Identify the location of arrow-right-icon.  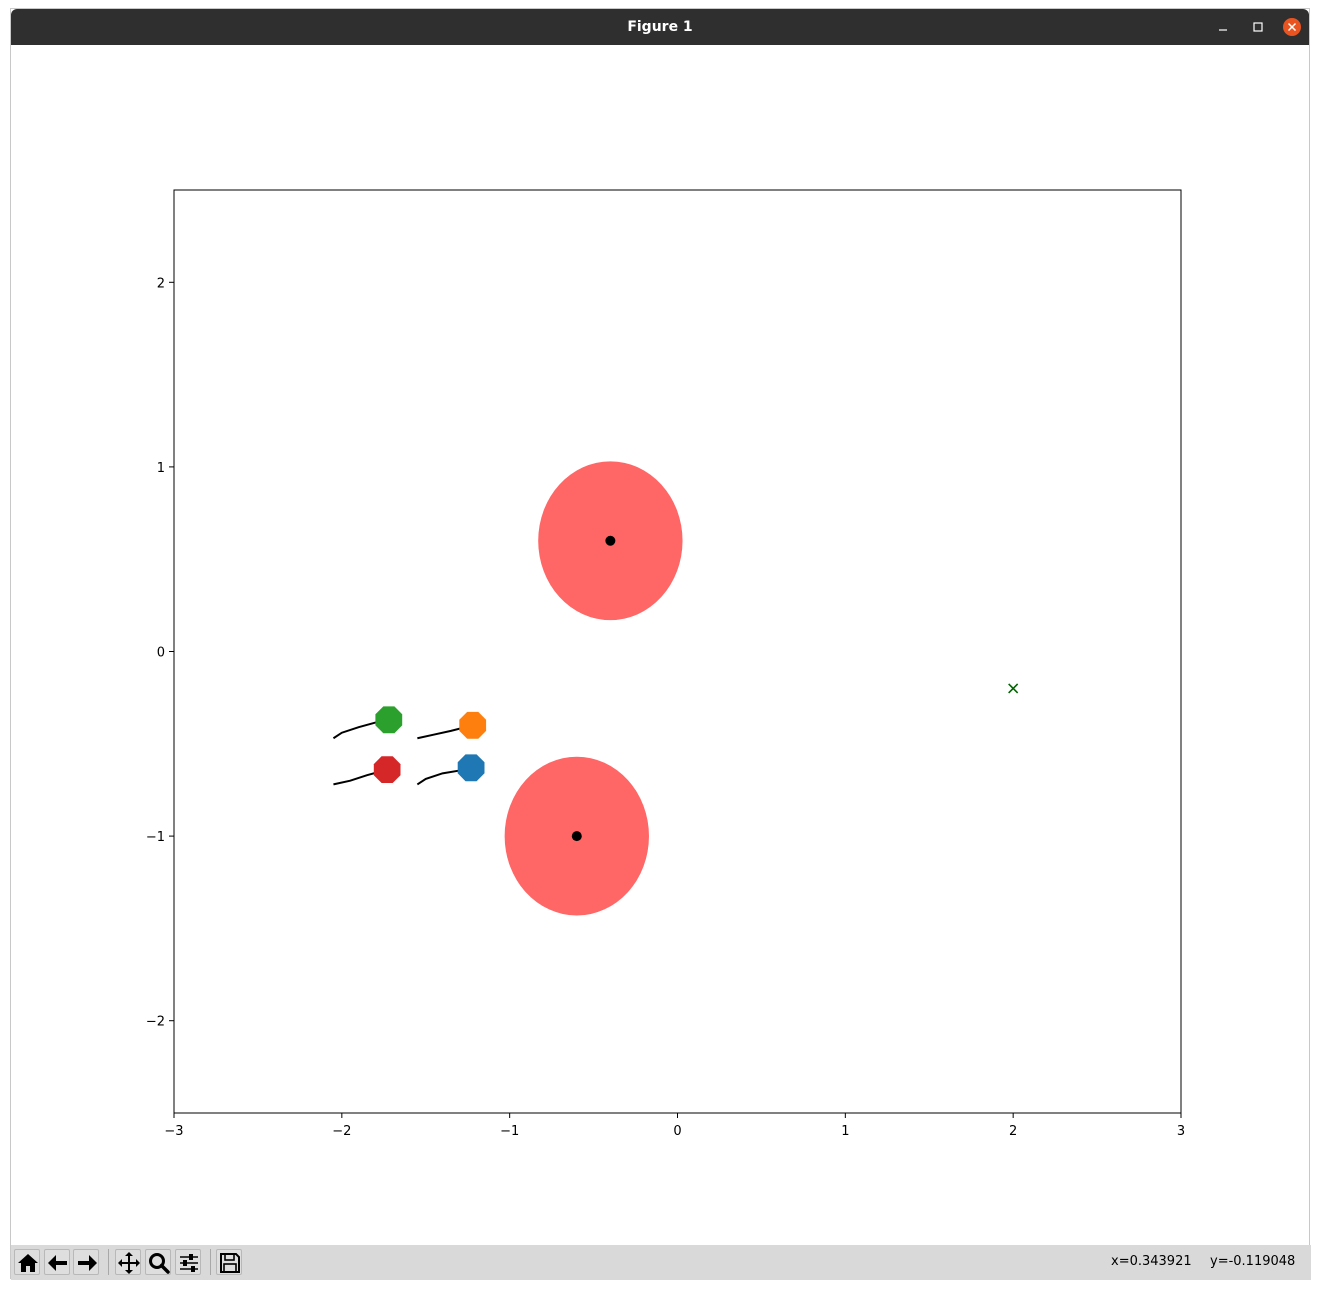
(87, 1263).